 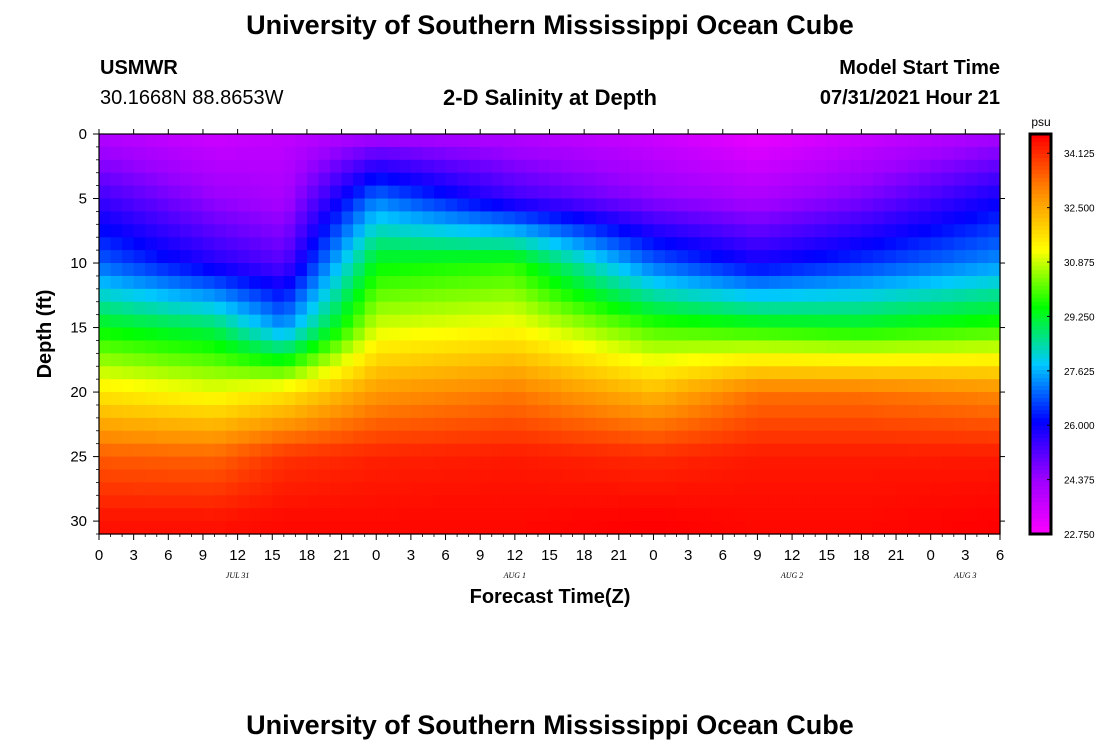 What do you see at coordinates (480, 555) in the screenshot?
I see `x-tick-label: 9` at bounding box center [480, 555].